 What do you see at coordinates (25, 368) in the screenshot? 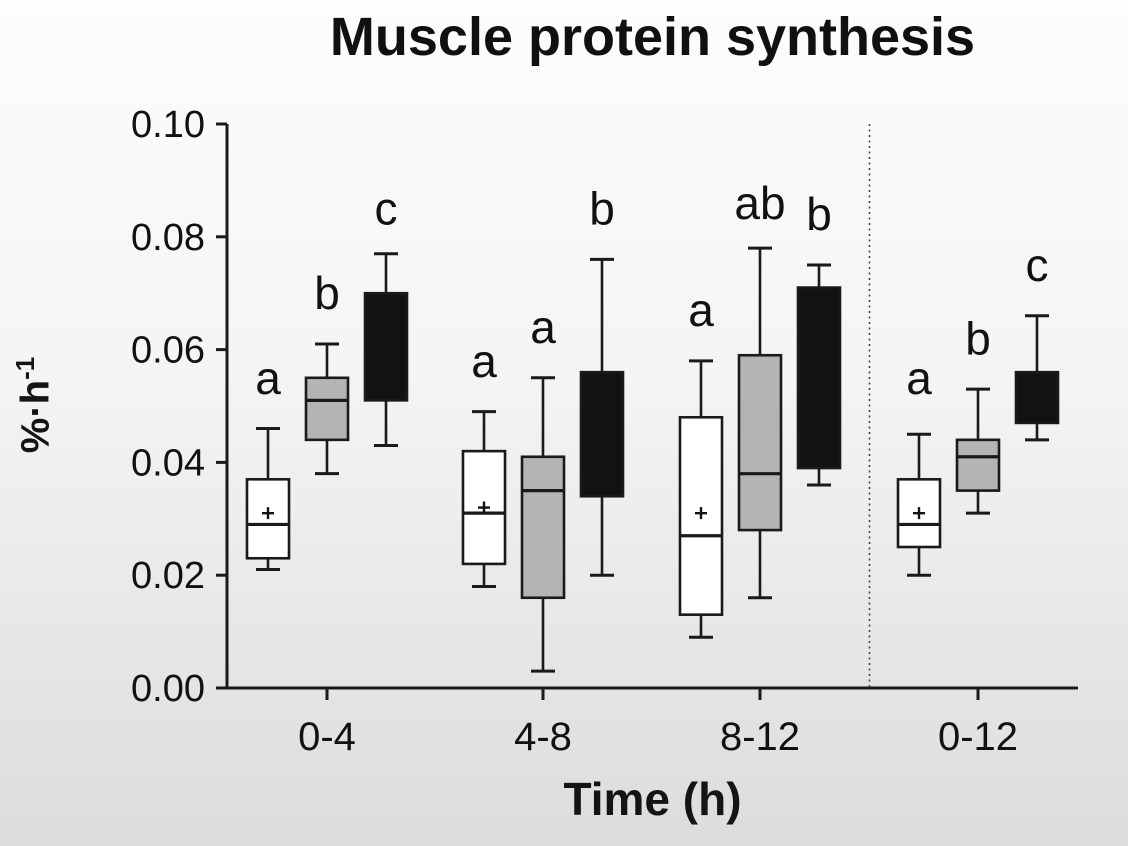
I see `y-axis-label-exponent: -1` at bounding box center [25, 368].